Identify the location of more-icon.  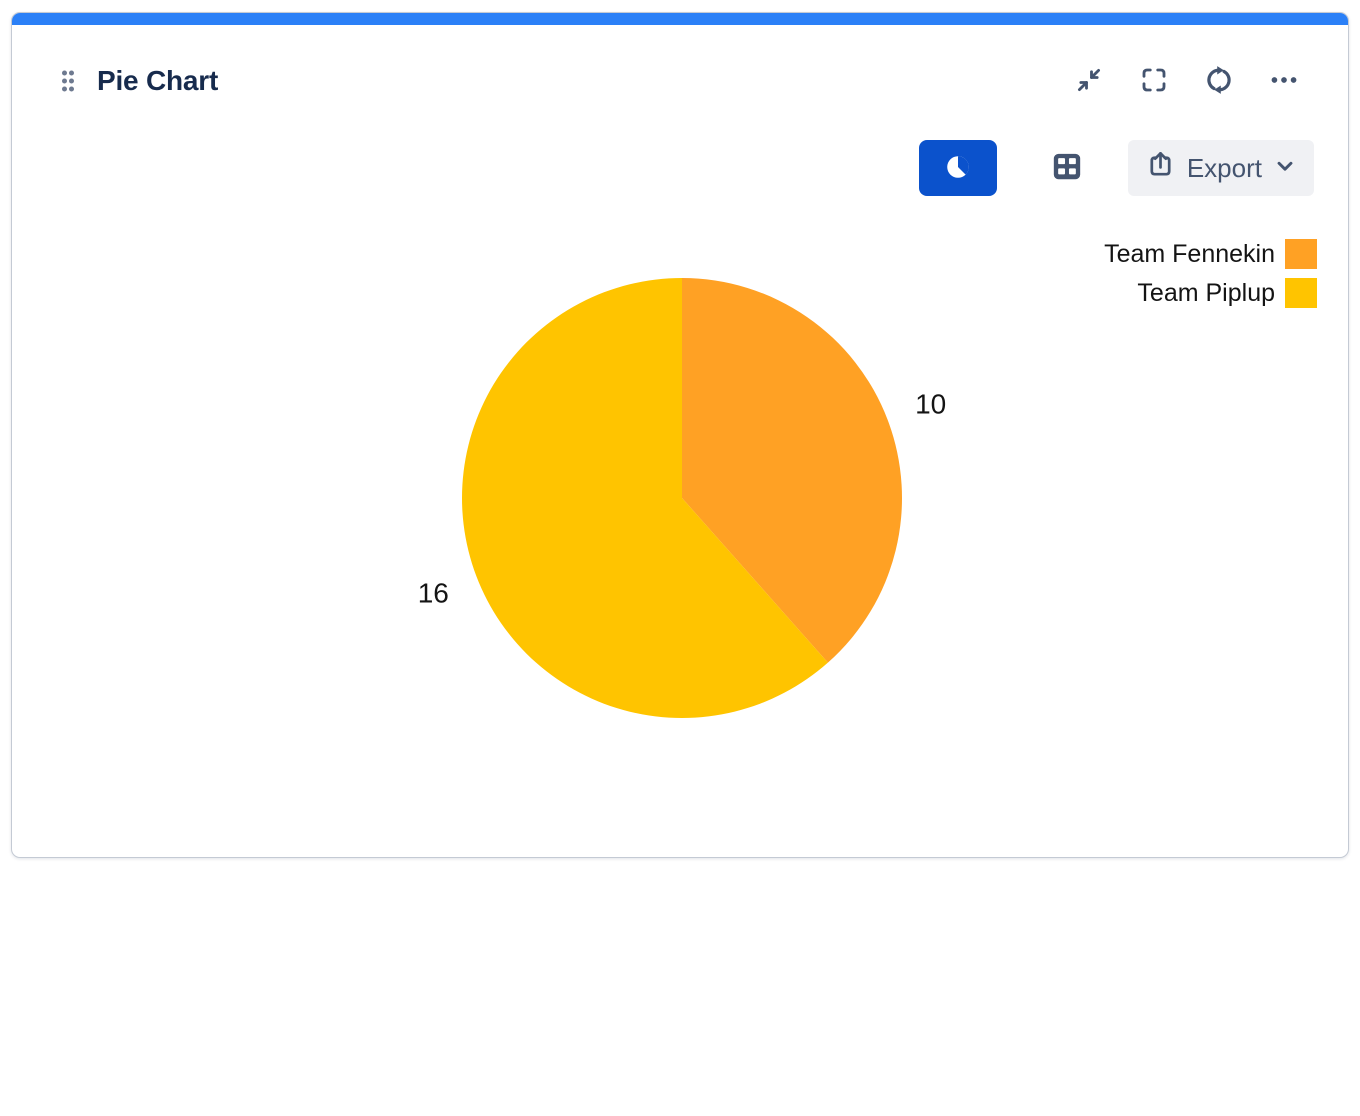
(1284, 81).